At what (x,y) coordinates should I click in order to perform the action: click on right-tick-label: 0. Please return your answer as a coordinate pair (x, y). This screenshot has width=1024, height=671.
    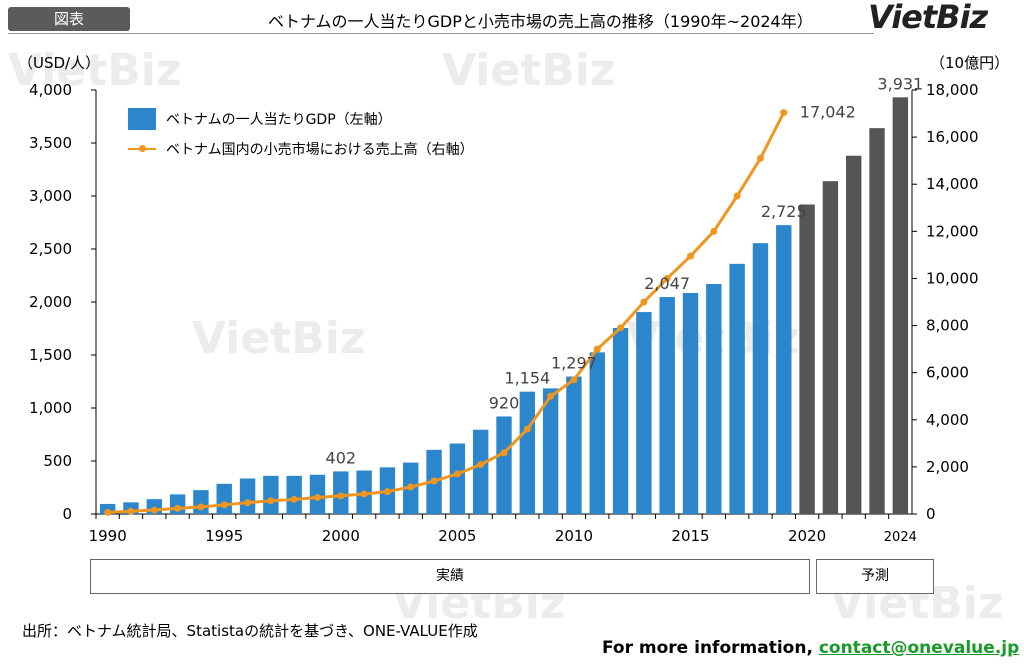
    Looking at the image, I should click on (931, 514).